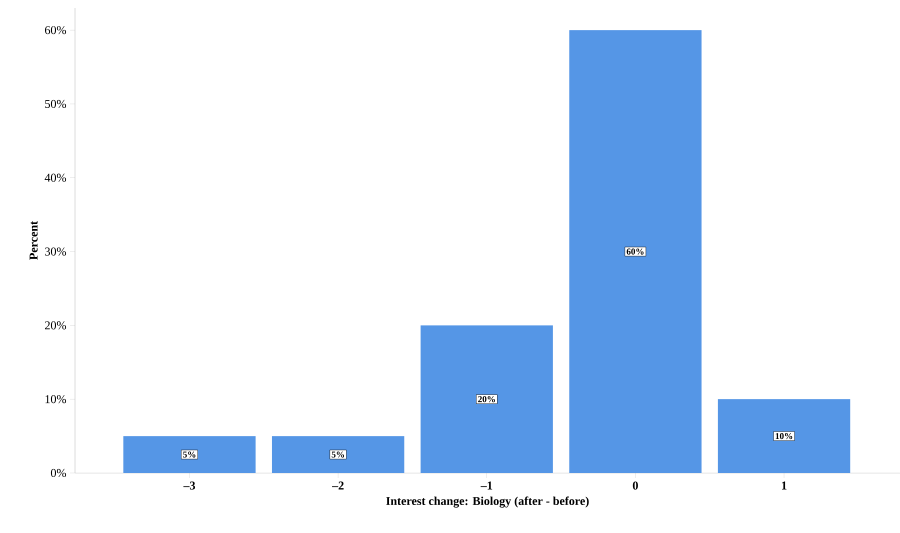 This screenshot has height=533, width=900. What do you see at coordinates (635, 486) in the screenshot?
I see `x-tick-label: 0` at bounding box center [635, 486].